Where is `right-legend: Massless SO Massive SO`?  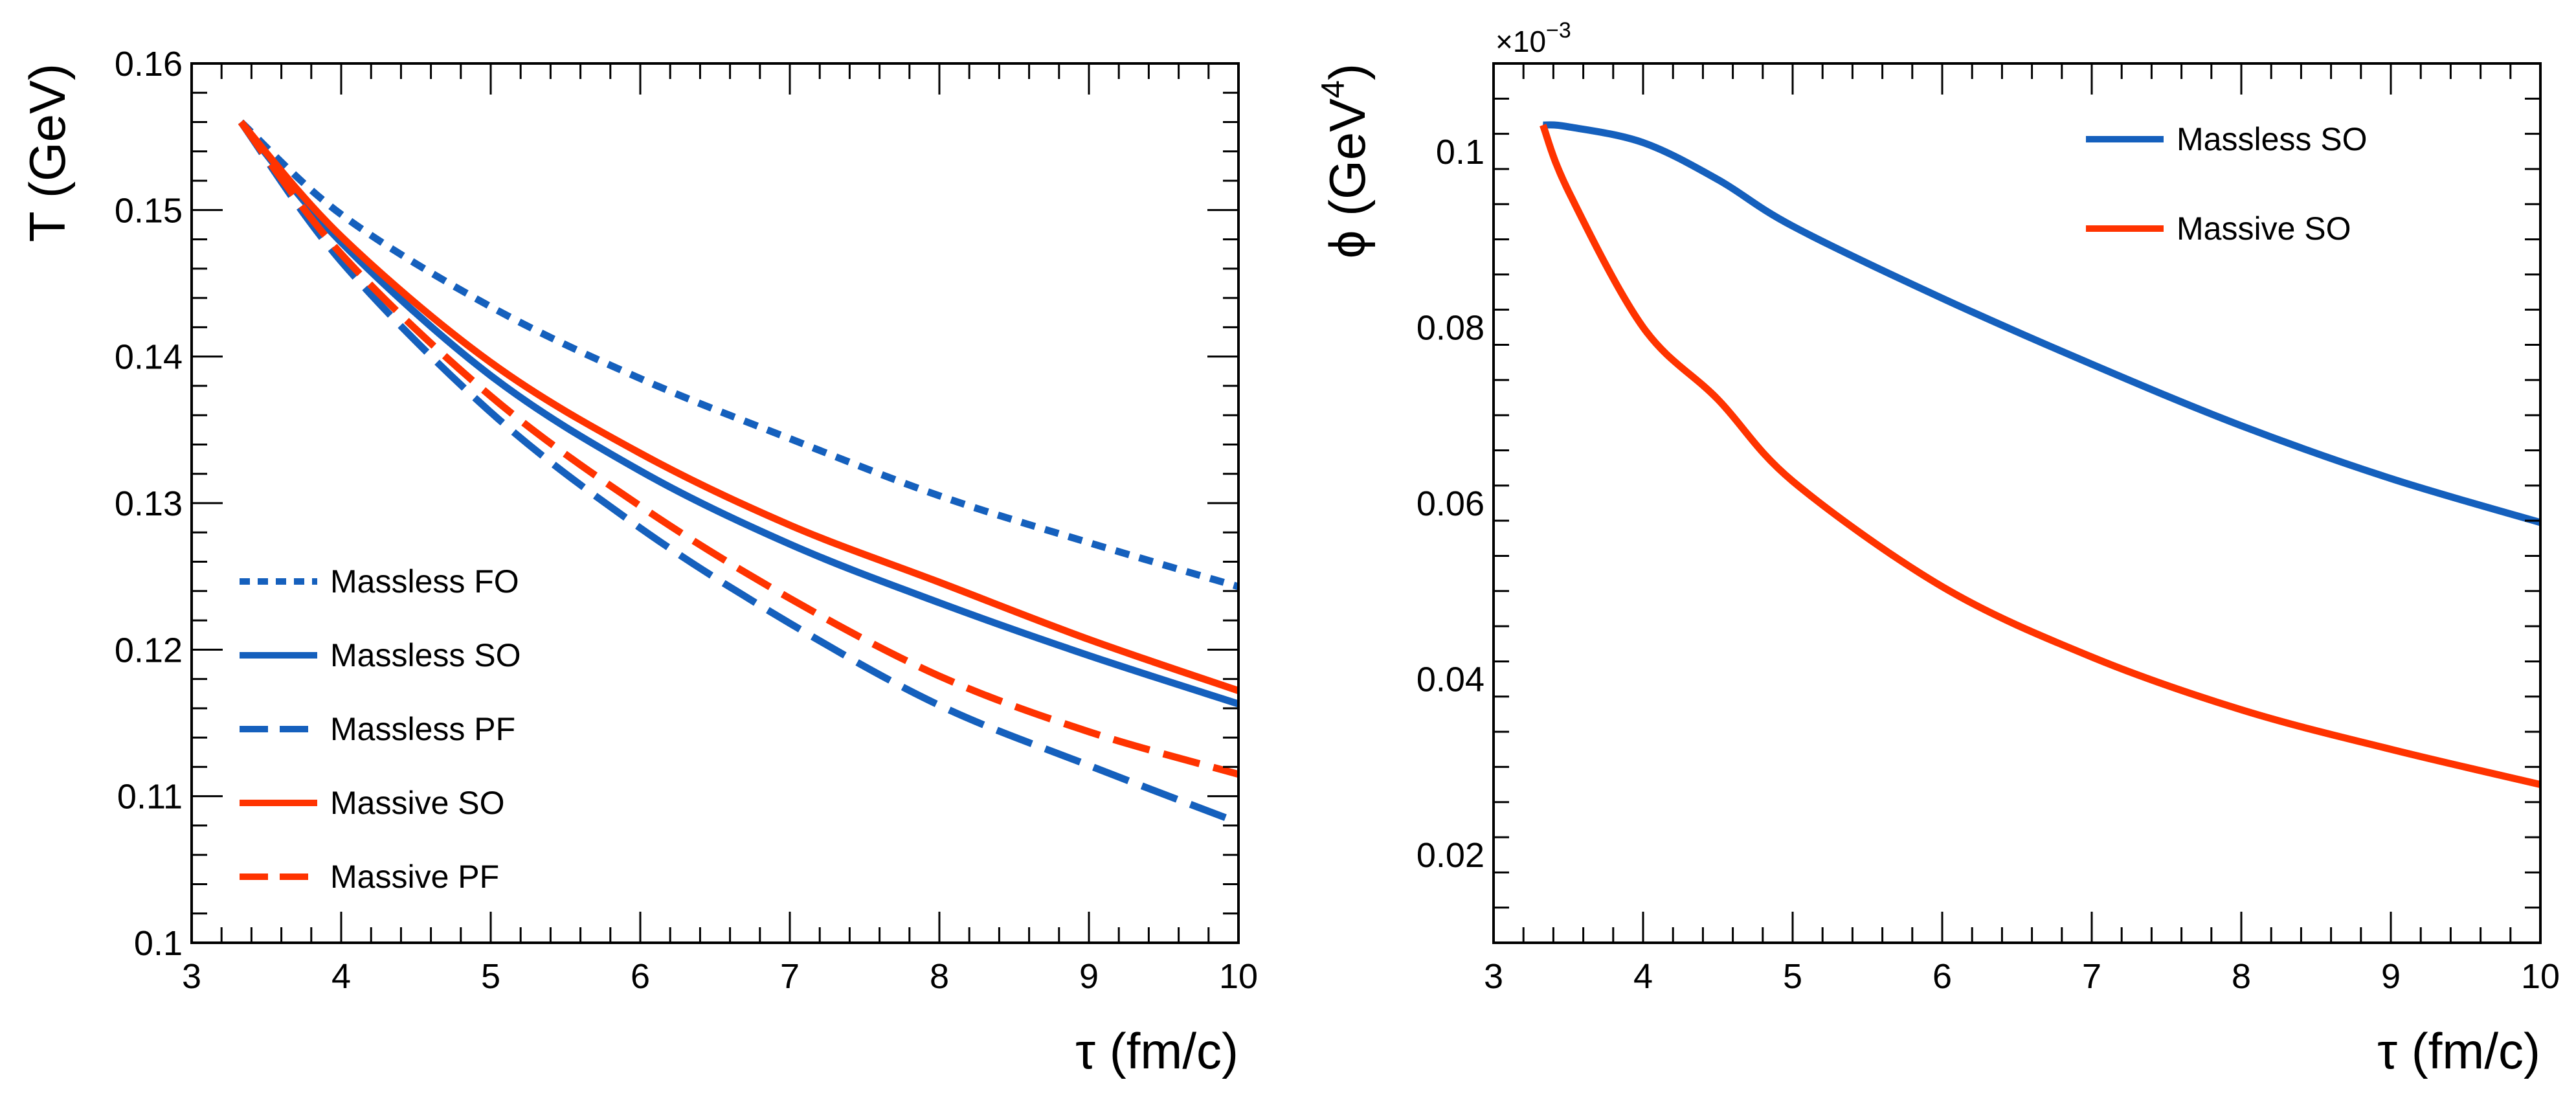 right-legend: Massless SO Massive SO is located at coordinates (2227, 184).